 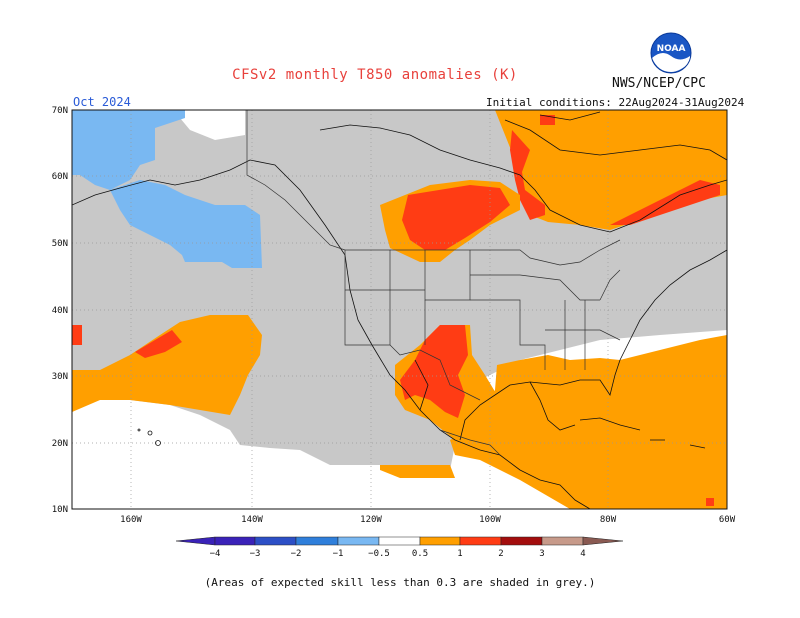 What do you see at coordinates (255, 554) in the screenshot?
I see `colorbar-label: −3` at bounding box center [255, 554].